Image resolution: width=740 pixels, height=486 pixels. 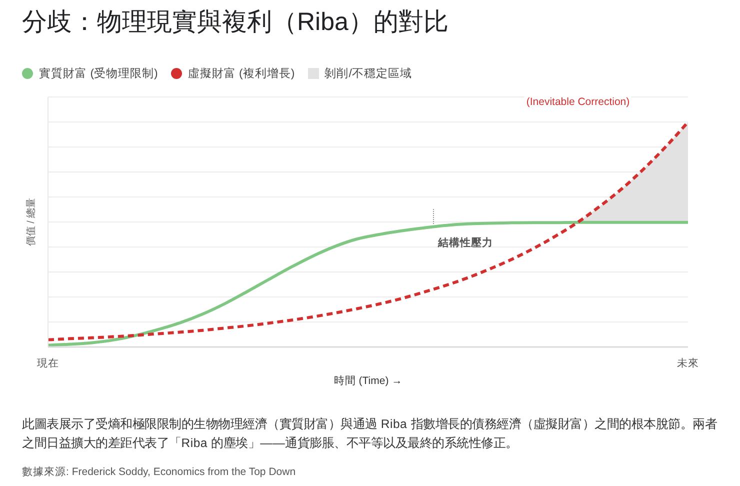 I want to click on y-axis-title: 價值 / 總量, so click(x=31, y=222).